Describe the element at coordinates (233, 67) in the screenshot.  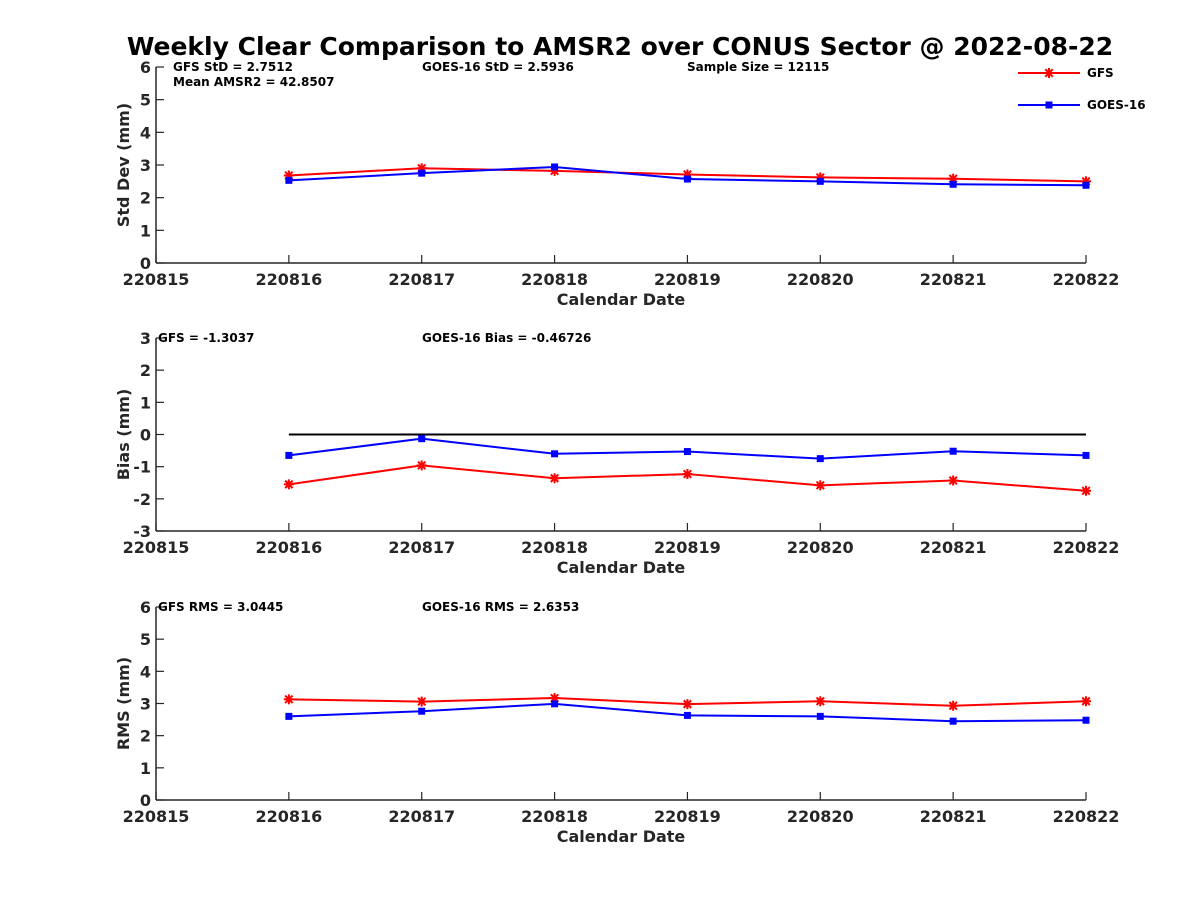
I see `stat-annotation: GFS StD = 2.7512` at that location.